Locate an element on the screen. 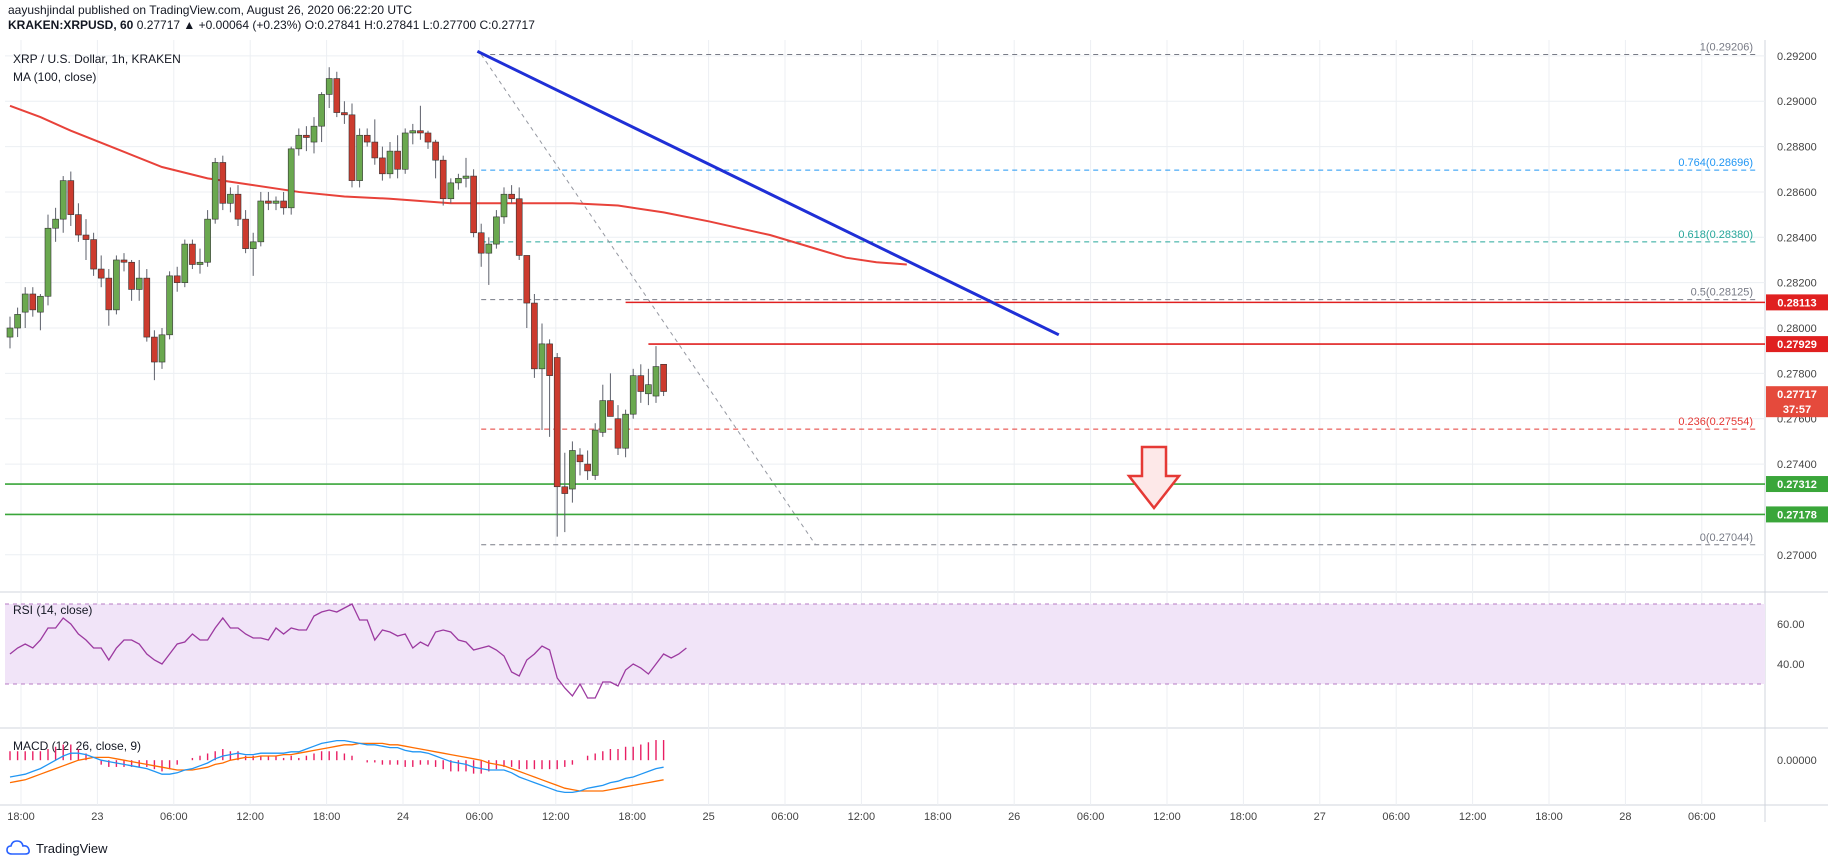 Image resolution: width=1828 pixels, height=868 pixels. macd-signal-line is located at coordinates (336, 767).